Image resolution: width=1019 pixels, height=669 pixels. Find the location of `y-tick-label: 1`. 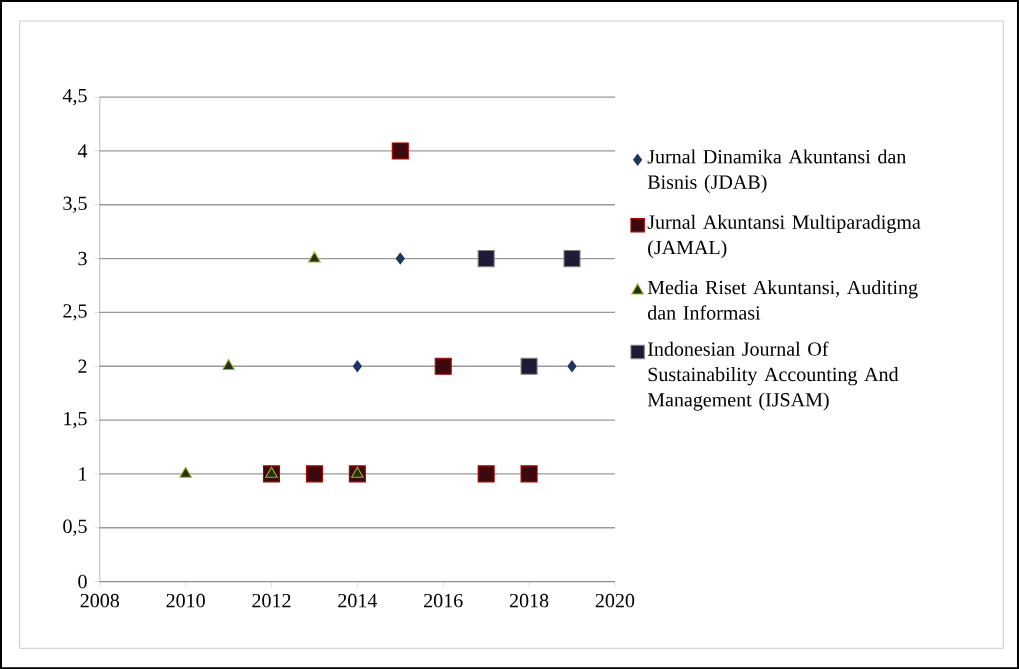

y-tick-label: 1 is located at coordinates (83, 474).